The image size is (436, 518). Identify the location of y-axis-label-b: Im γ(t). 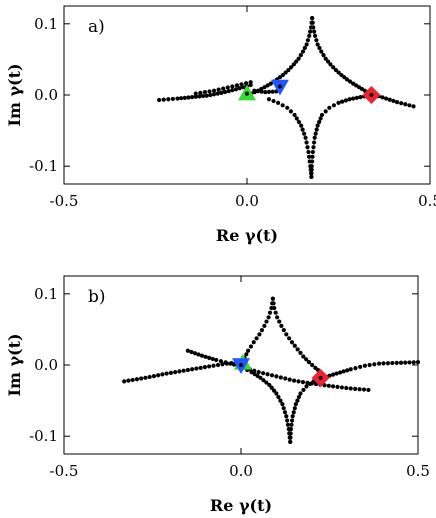
(14, 364).